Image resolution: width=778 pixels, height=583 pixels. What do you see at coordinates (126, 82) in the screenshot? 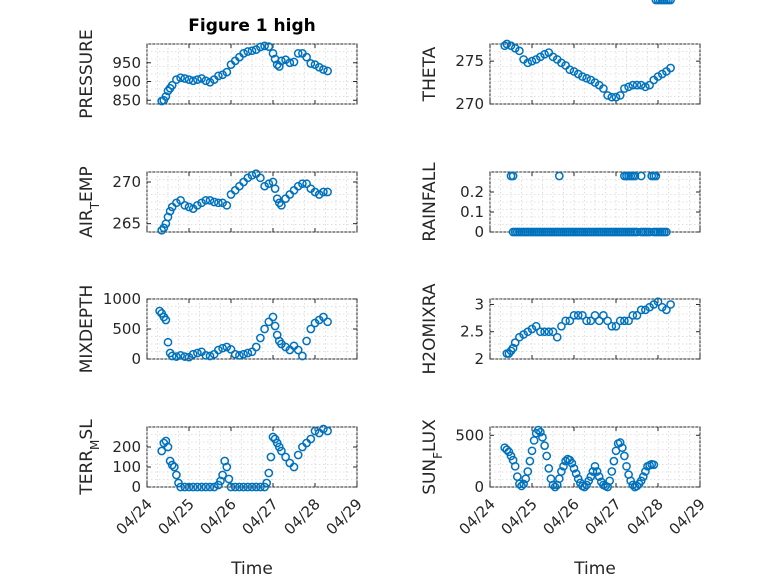
I see `y-tick-label: 900` at bounding box center [126, 82].